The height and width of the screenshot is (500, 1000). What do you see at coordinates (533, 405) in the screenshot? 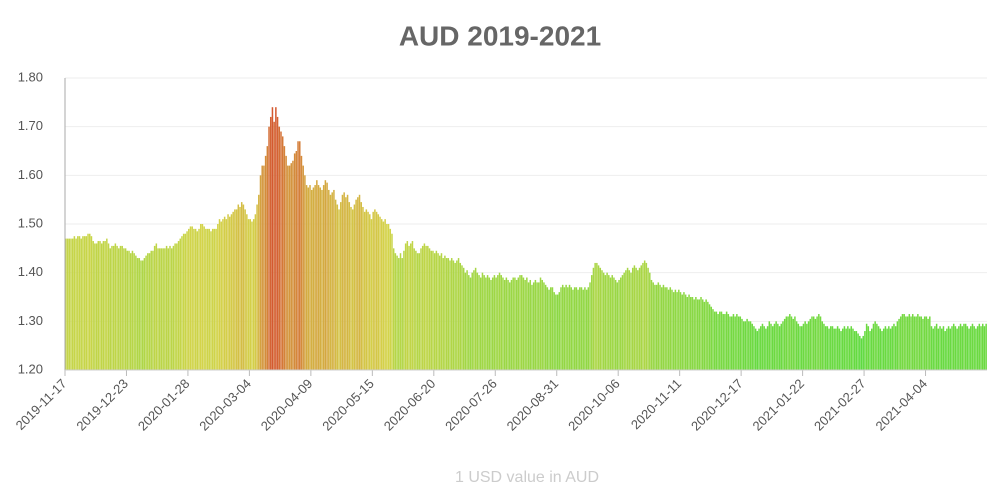
I see `x-tick-label: 2020-08-31` at bounding box center [533, 405].